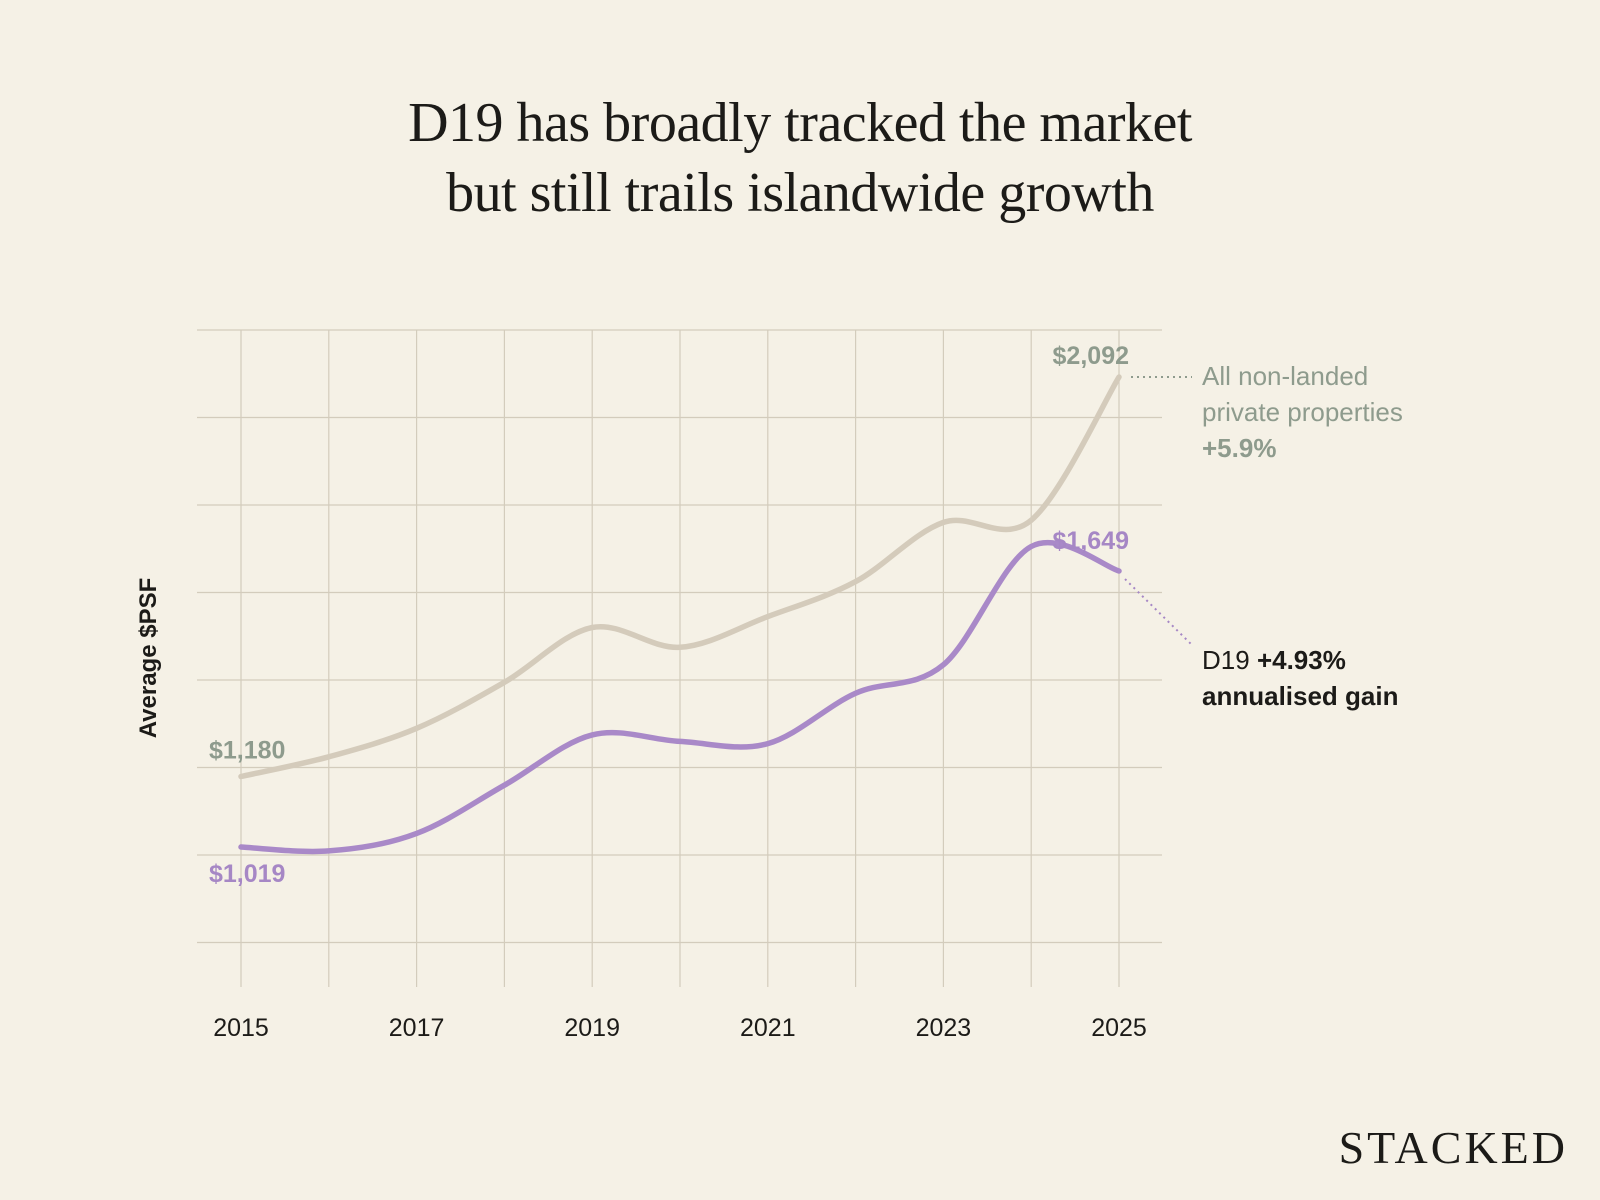 The image size is (1600, 1200). What do you see at coordinates (1226, 660) in the screenshot?
I see `legend-d19-name: D19` at bounding box center [1226, 660].